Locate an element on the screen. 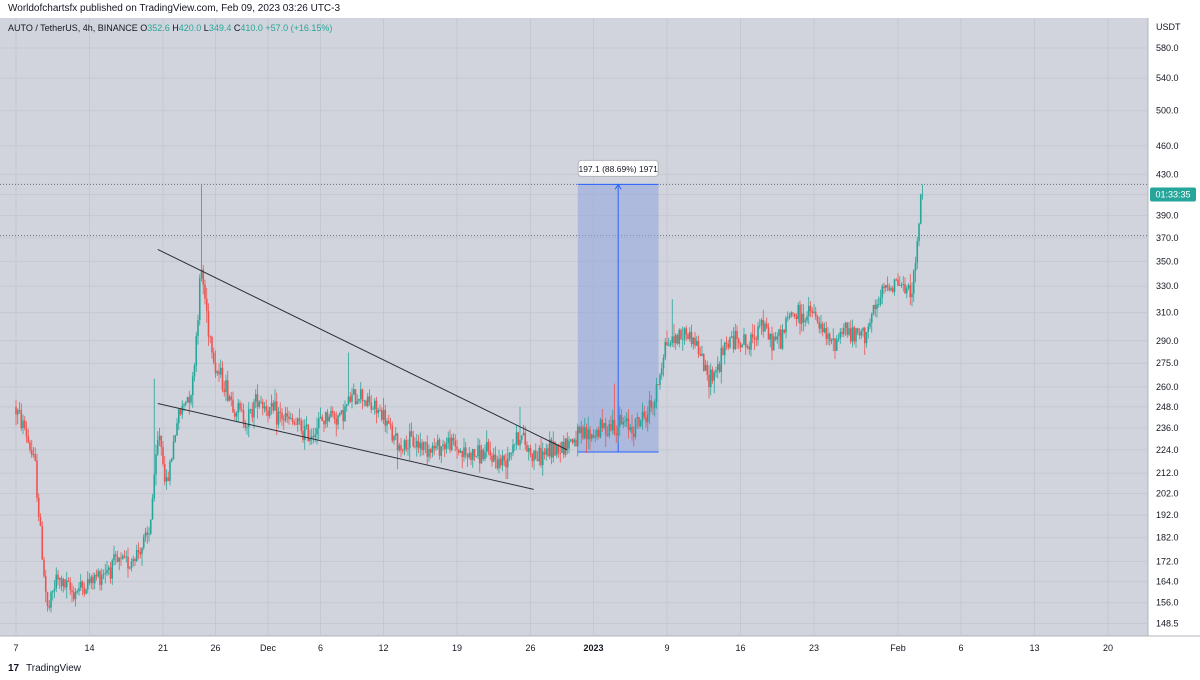  price-tick-label: 212.0 is located at coordinates (1167, 473).